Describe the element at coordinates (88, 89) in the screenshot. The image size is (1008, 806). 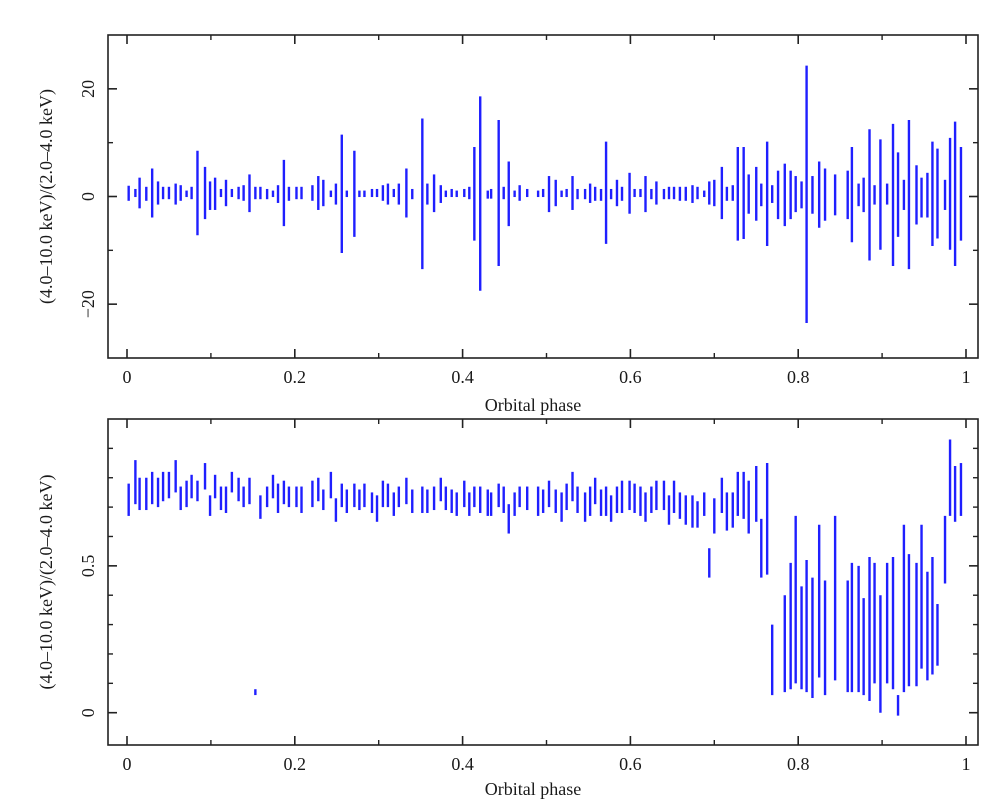
I see `y-tick-label: 20` at that location.